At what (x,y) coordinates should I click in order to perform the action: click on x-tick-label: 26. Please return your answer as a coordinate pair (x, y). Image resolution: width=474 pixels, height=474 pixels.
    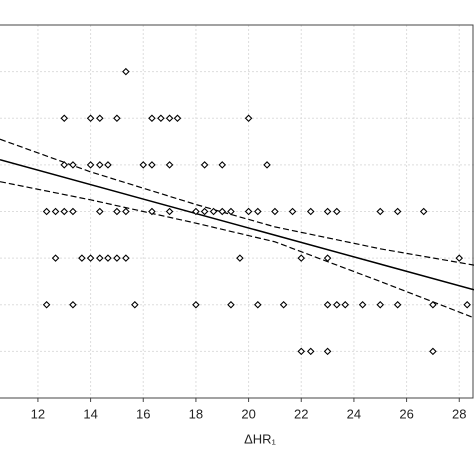
    Looking at the image, I should click on (406, 413).